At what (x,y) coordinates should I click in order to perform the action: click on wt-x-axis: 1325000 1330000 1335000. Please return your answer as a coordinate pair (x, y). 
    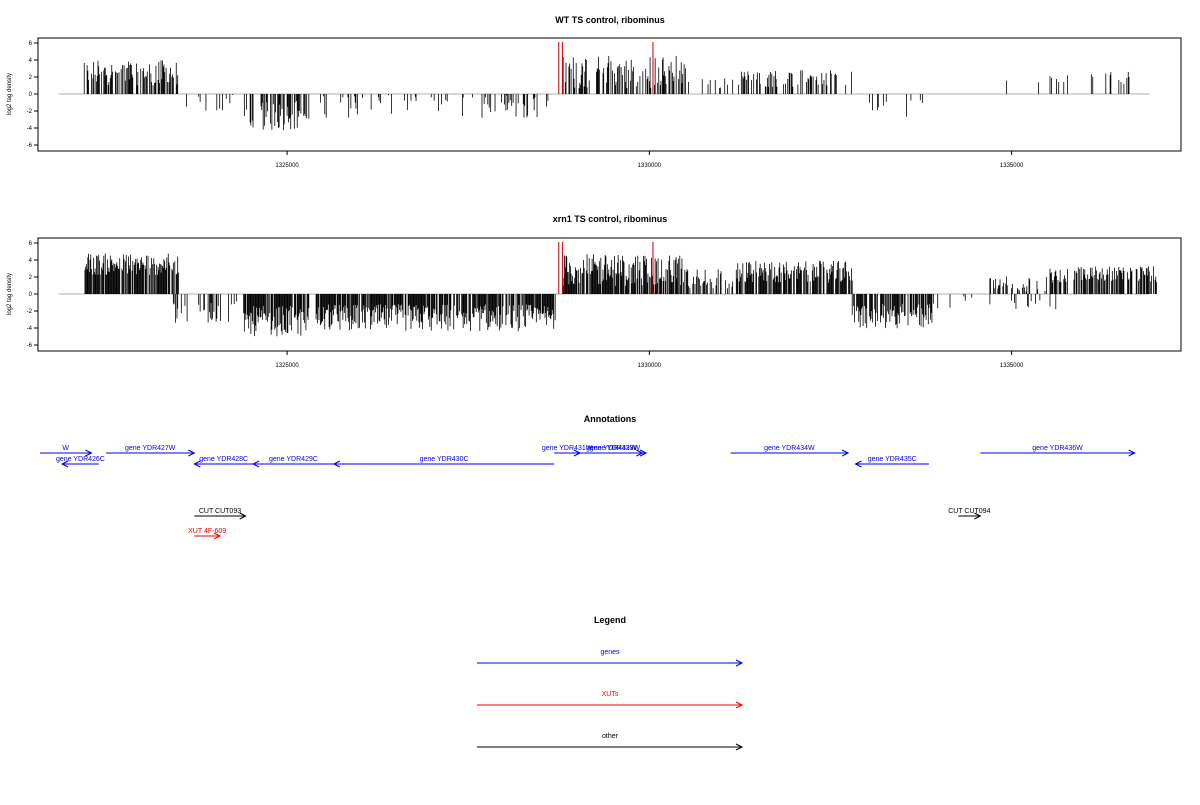
    Looking at the image, I should click on (649, 160).